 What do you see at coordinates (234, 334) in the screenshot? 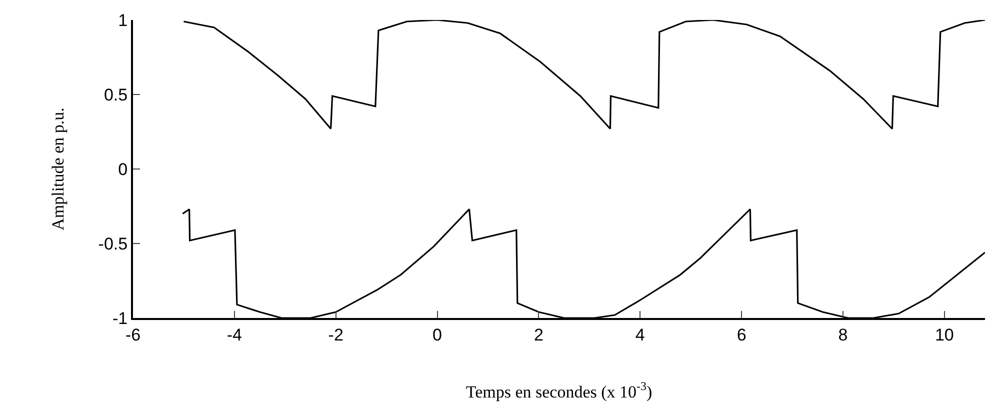
I see `x-tick-label: -4` at bounding box center [234, 334].